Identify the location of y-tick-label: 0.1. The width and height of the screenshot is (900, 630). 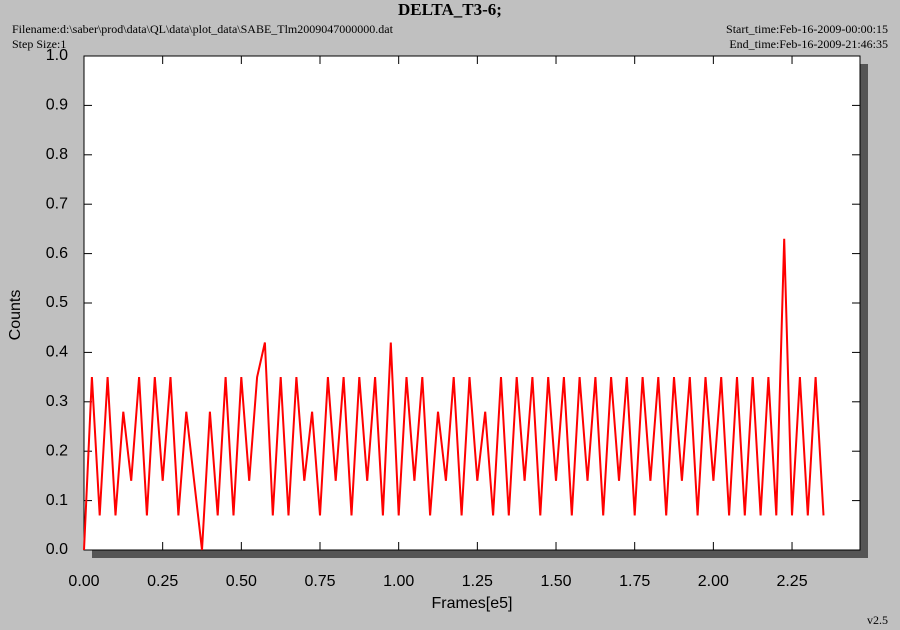
(57, 500).